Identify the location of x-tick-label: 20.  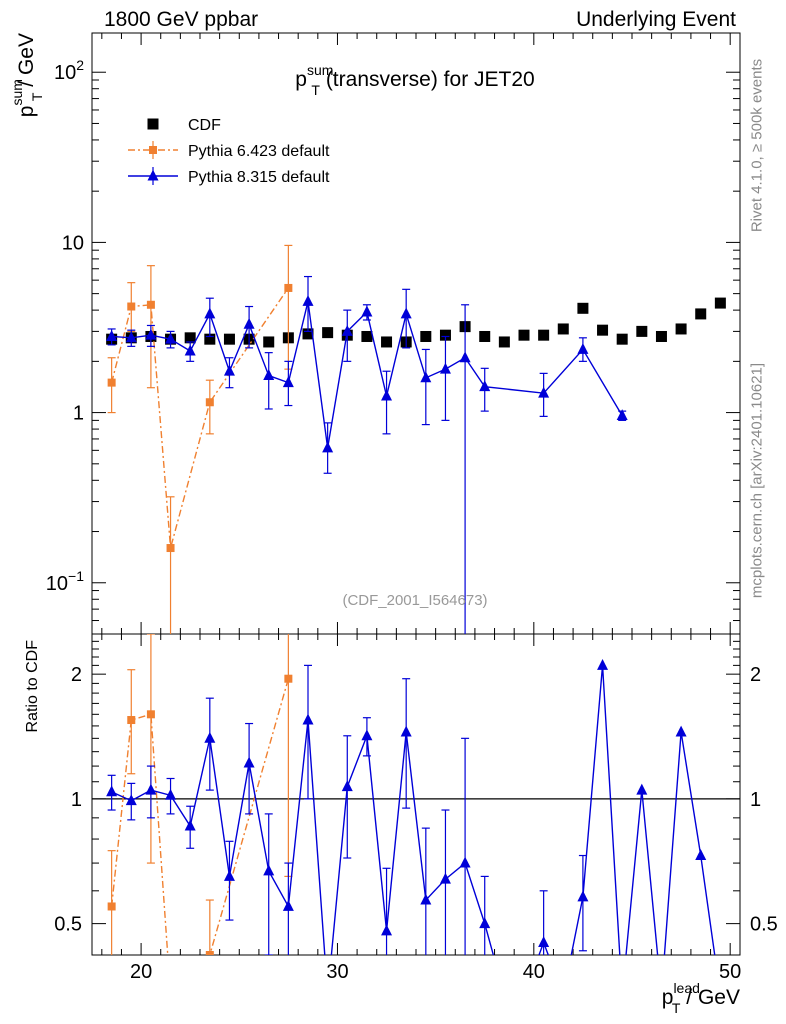
(141, 972).